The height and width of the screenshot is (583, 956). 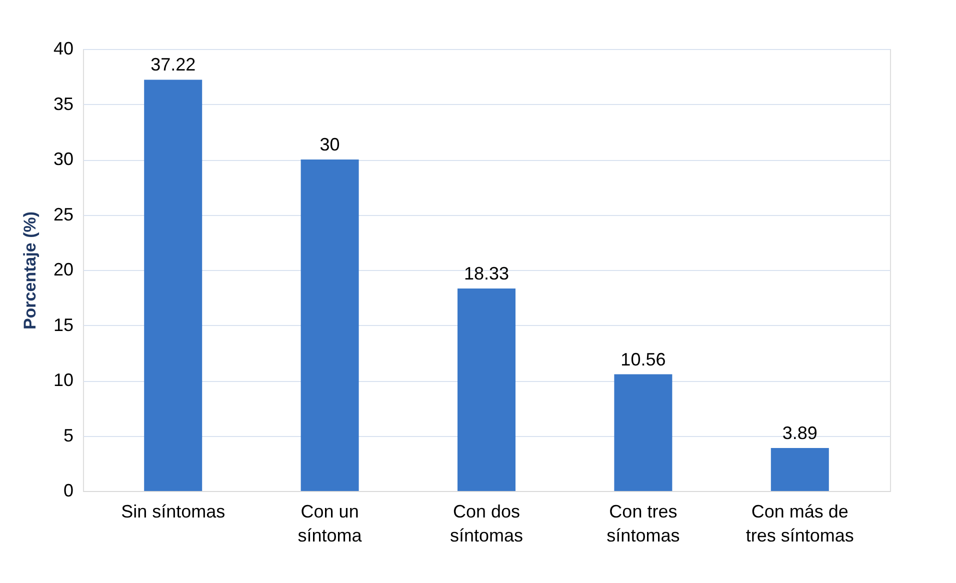 What do you see at coordinates (173, 512) in the screenshot?
I see `x-tick-label: Sin síntomas` at bounding box center [173, 512].